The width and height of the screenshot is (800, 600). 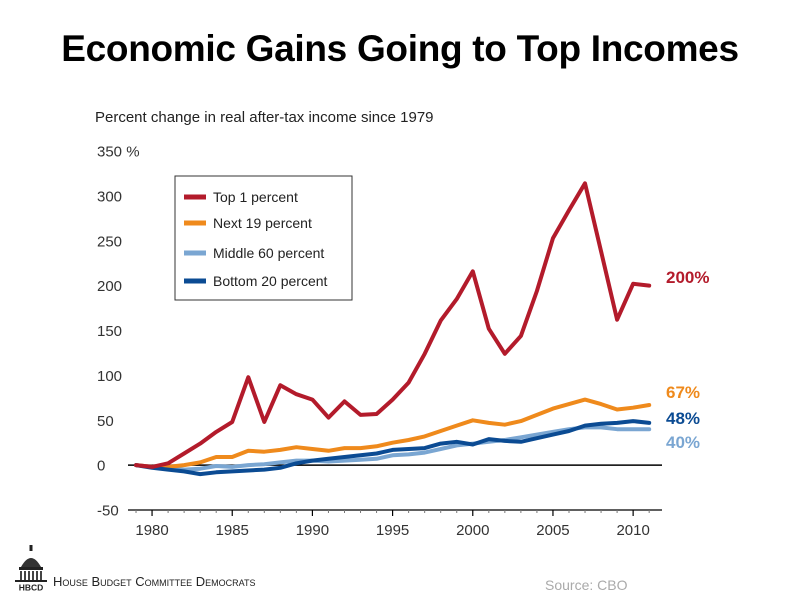 What do you see at coordinates (472, 530) in the screenshot?
I see `x-tick-label: 2000` at bounding box center [472, 530].